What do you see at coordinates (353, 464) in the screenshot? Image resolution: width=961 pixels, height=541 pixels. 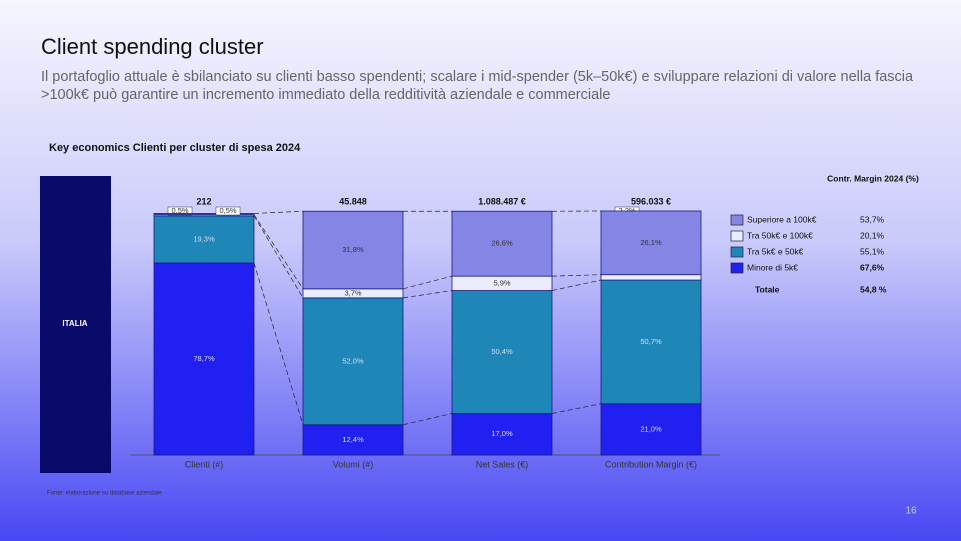 I see `x-tick-label: Volumi (#)` at bounding box center [353, 464].